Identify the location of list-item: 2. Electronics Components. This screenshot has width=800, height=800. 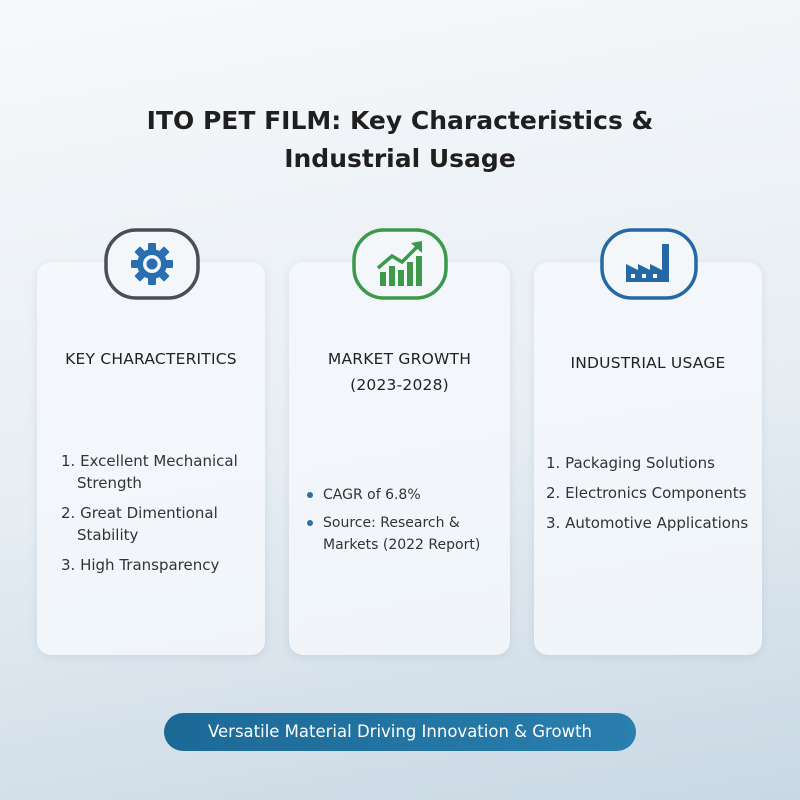
(646, 493).